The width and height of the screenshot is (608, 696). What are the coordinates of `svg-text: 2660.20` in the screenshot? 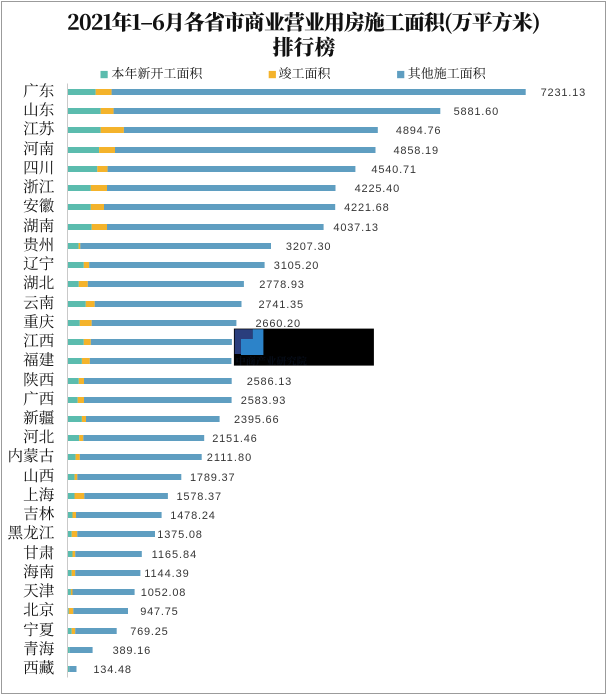 It's located at (278, 324).